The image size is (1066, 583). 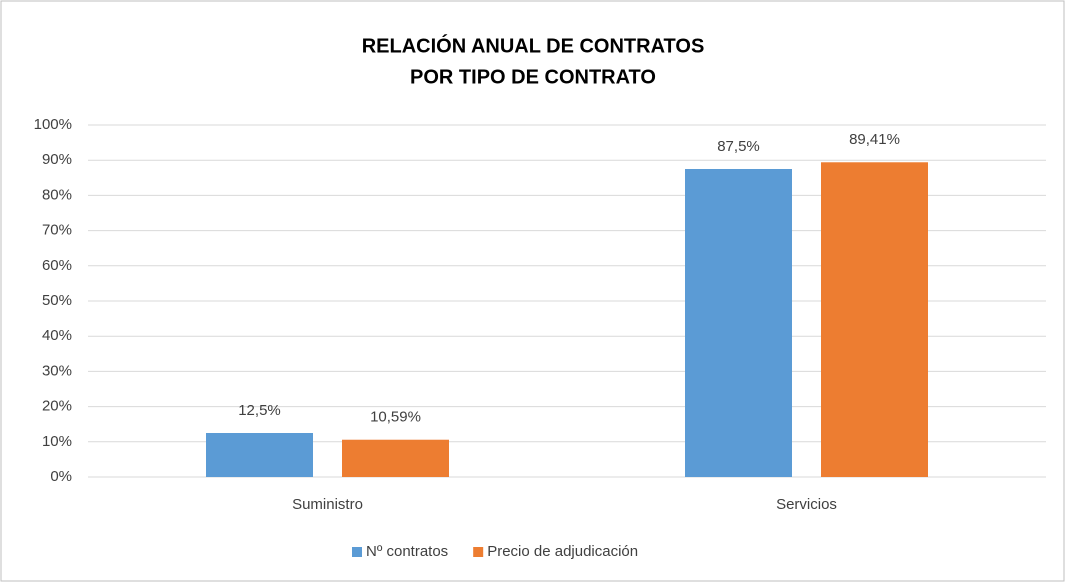 I want to click on y-tick-label: 10%, so click(x=57, y=441).